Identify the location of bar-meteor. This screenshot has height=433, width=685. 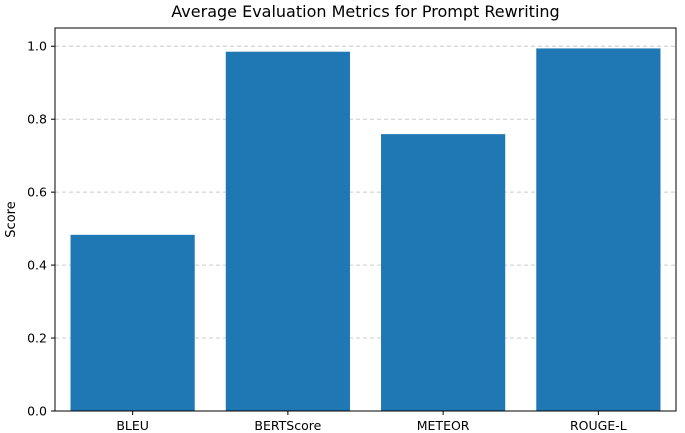
(443, 272).